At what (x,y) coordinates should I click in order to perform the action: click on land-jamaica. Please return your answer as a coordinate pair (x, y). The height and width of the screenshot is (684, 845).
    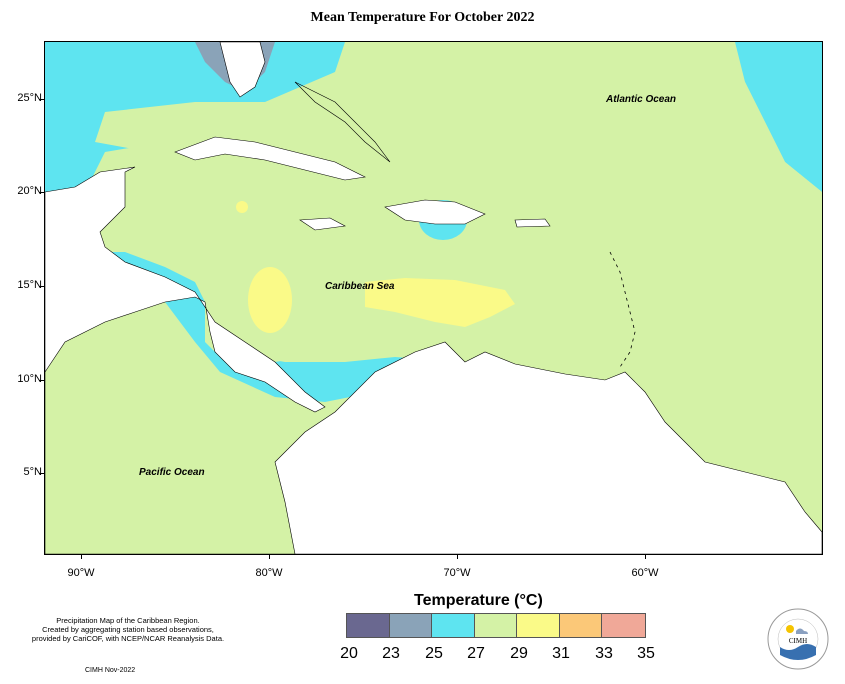
    Looking at the image, I should click on (322, 224).